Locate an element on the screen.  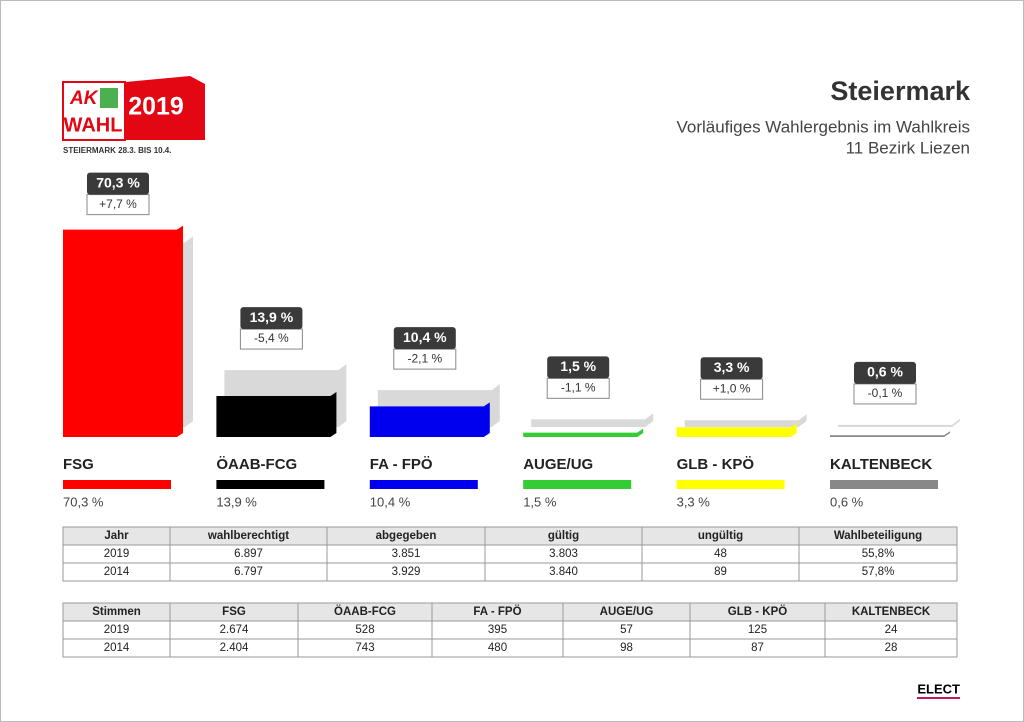
table-cell: 48 is located at coordinates (720, 554).